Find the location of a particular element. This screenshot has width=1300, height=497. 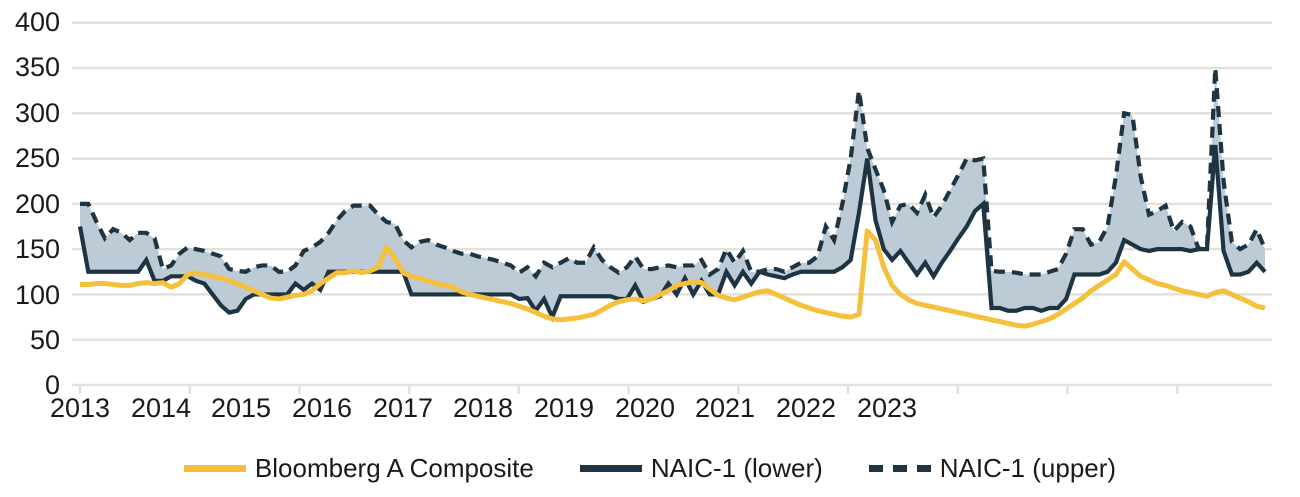

x-axis-label-2014: 2014 is located at coordinates (161, 408).